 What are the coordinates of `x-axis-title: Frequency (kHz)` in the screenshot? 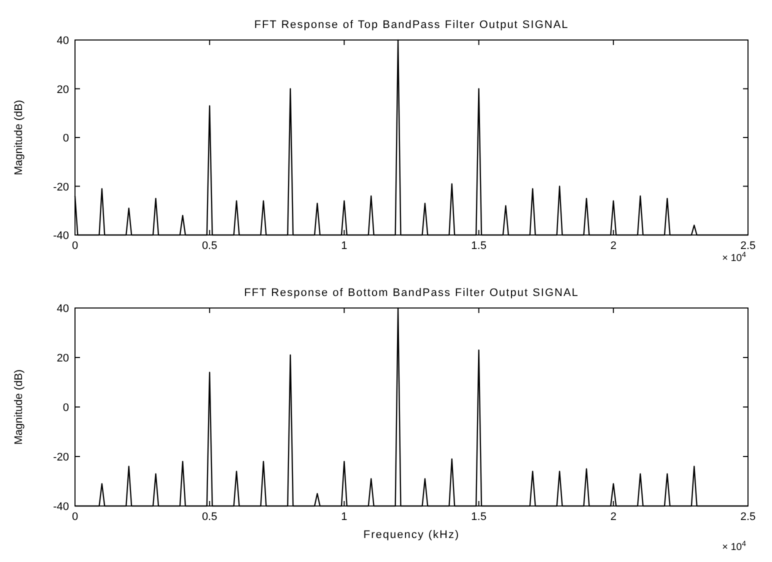 It's located at (411, 535).